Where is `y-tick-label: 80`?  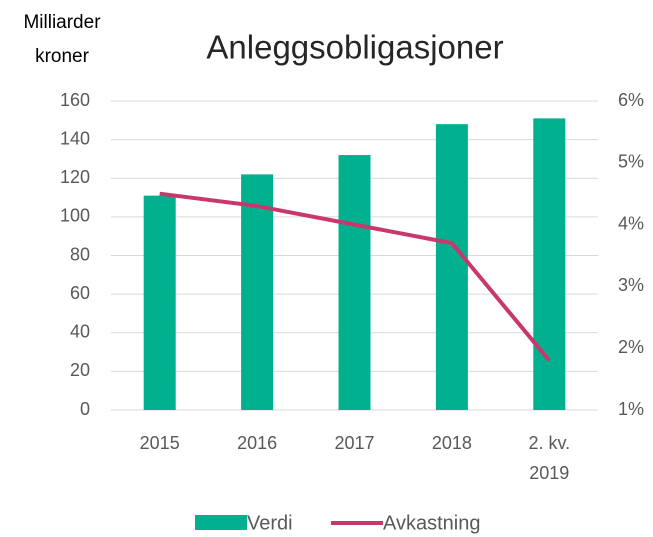 y-tick-label: 80 is located at coordinates (80, 254).